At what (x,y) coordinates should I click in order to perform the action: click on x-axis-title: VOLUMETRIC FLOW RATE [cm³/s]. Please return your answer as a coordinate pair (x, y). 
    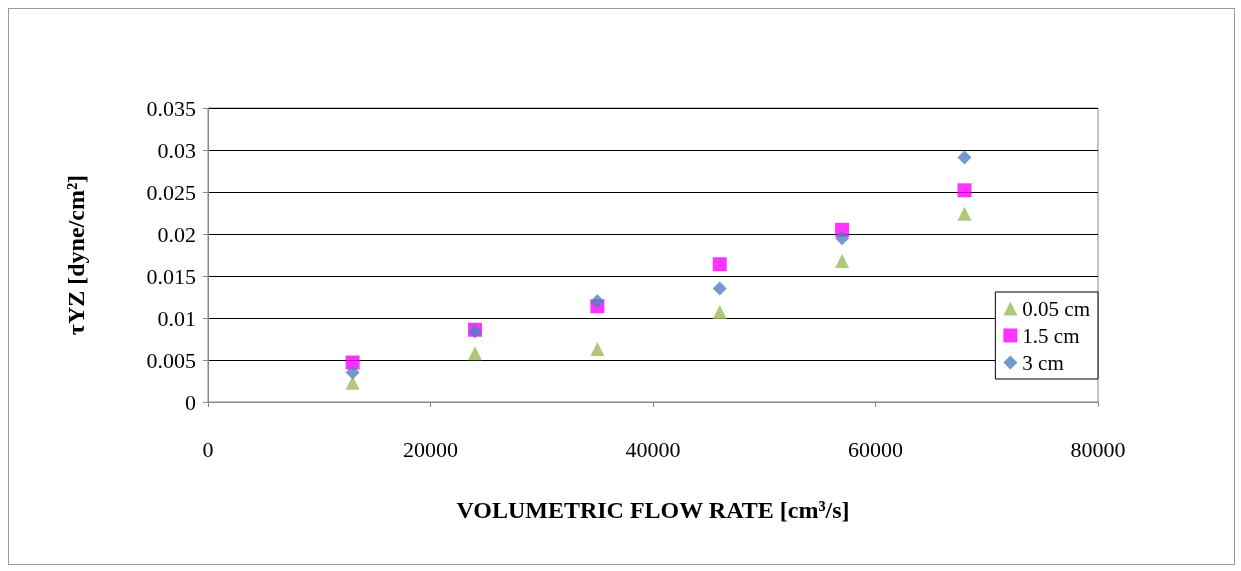
    Looking at the image, I should click on (653, 510).